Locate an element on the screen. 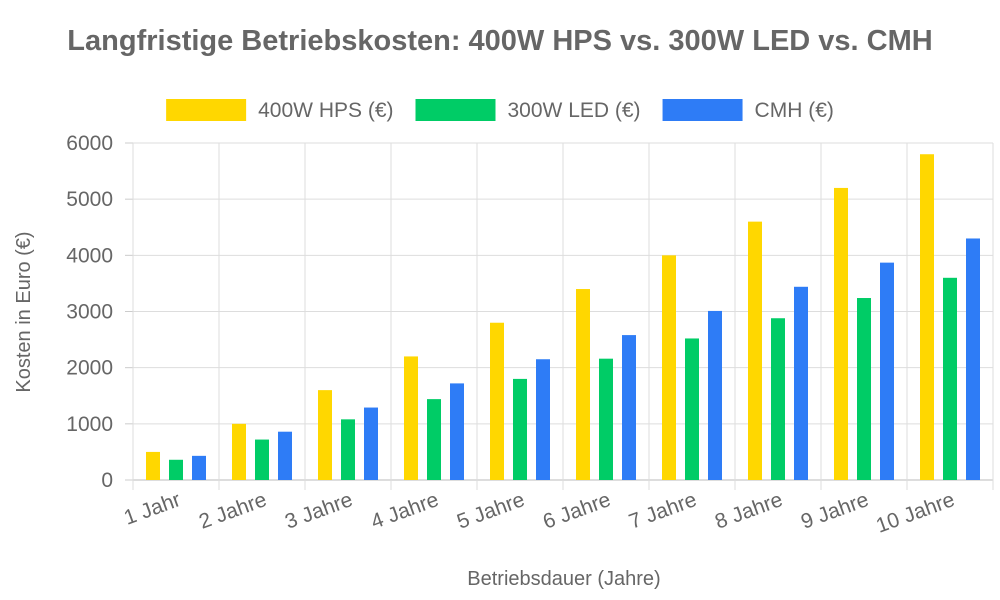 Image resolution: width=1000 pixels, height=600 pixels. x-tick-label: 4 Jahre is located at coordinates (405, 511).